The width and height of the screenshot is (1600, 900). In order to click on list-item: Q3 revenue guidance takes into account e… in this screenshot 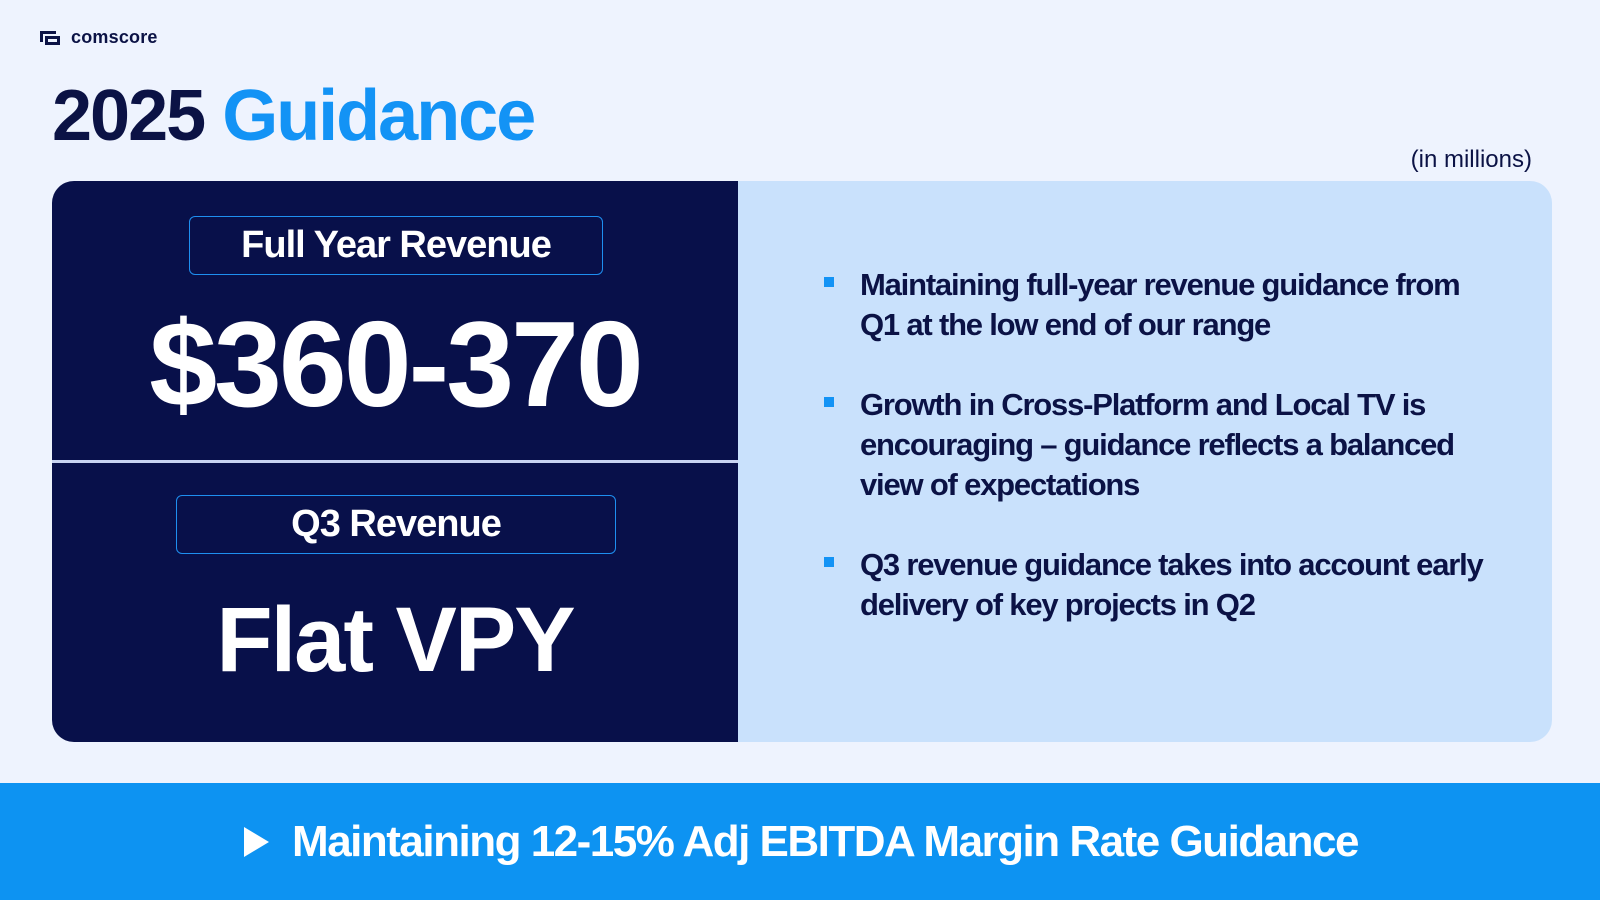, I will do `click(1154, 585)`.